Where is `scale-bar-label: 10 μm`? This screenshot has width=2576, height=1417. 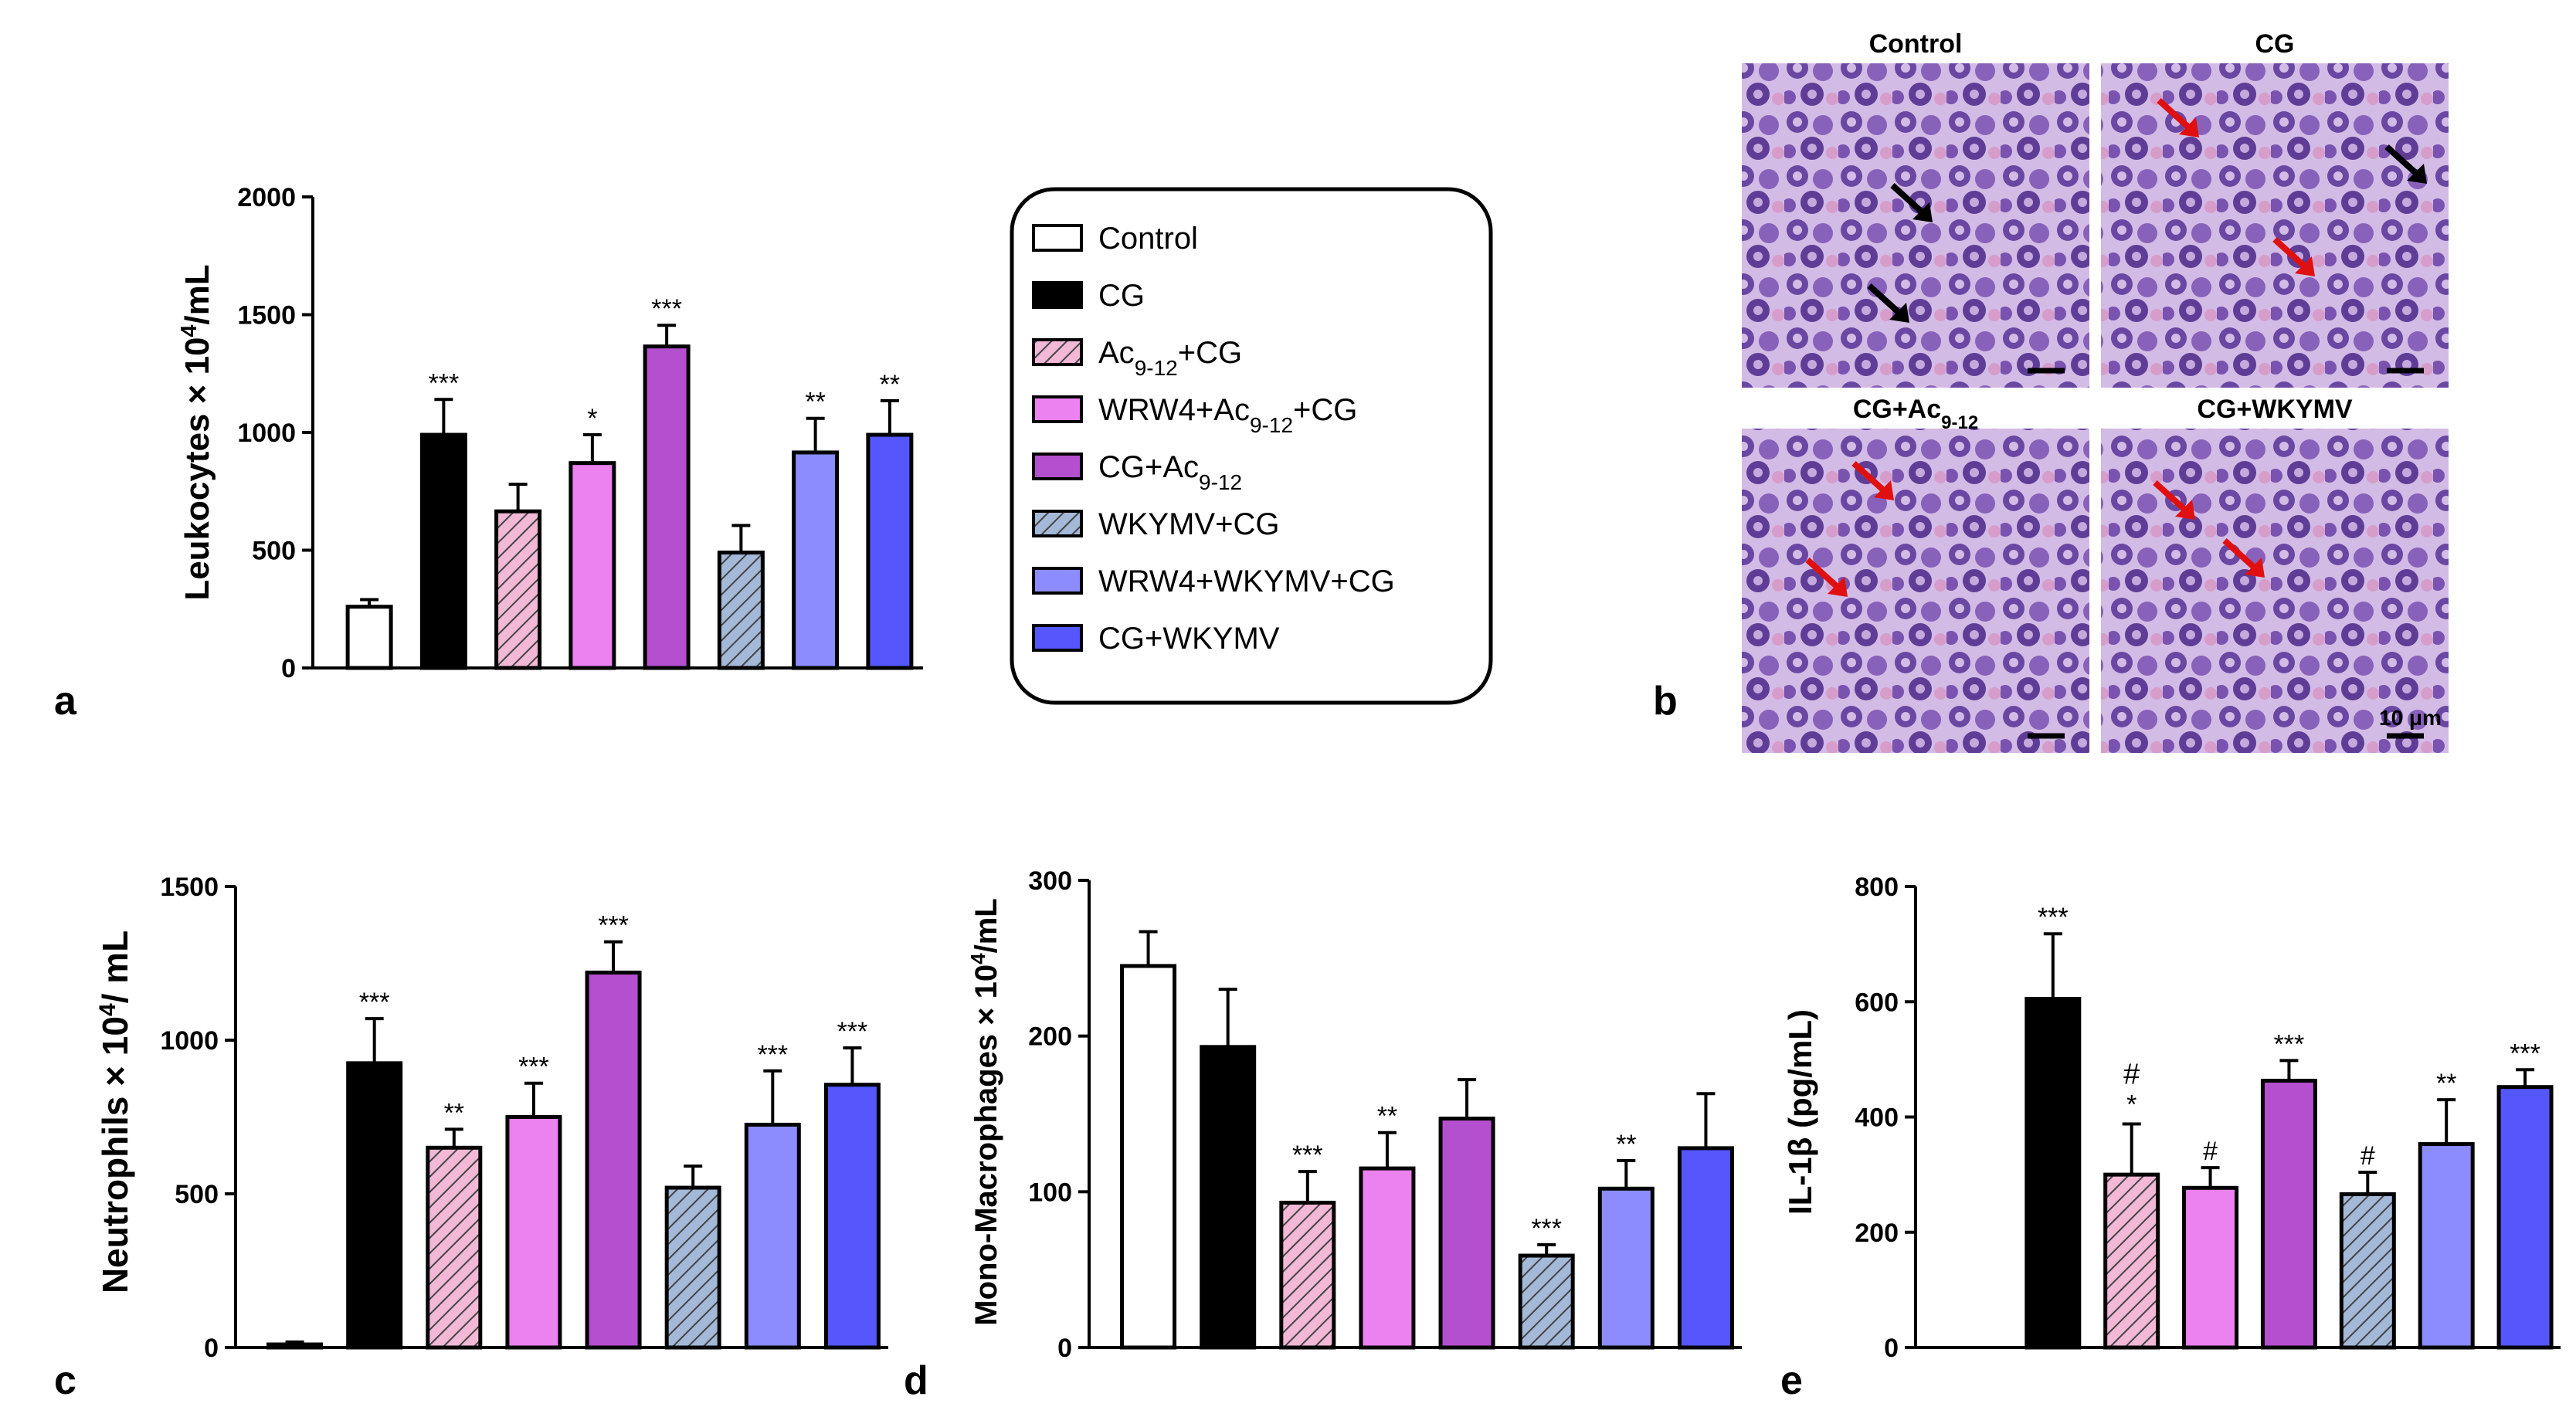
scale-bar-label: 10 μm is located at coordinates (2410, 718).